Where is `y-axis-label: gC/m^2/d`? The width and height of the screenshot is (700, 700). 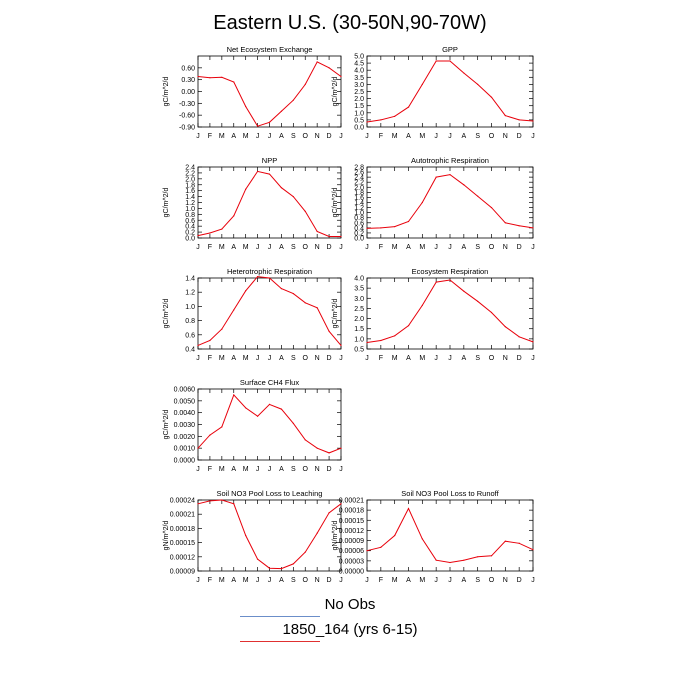 y-axis-label: gC/m^2/d is located at coordinates (335, 203).